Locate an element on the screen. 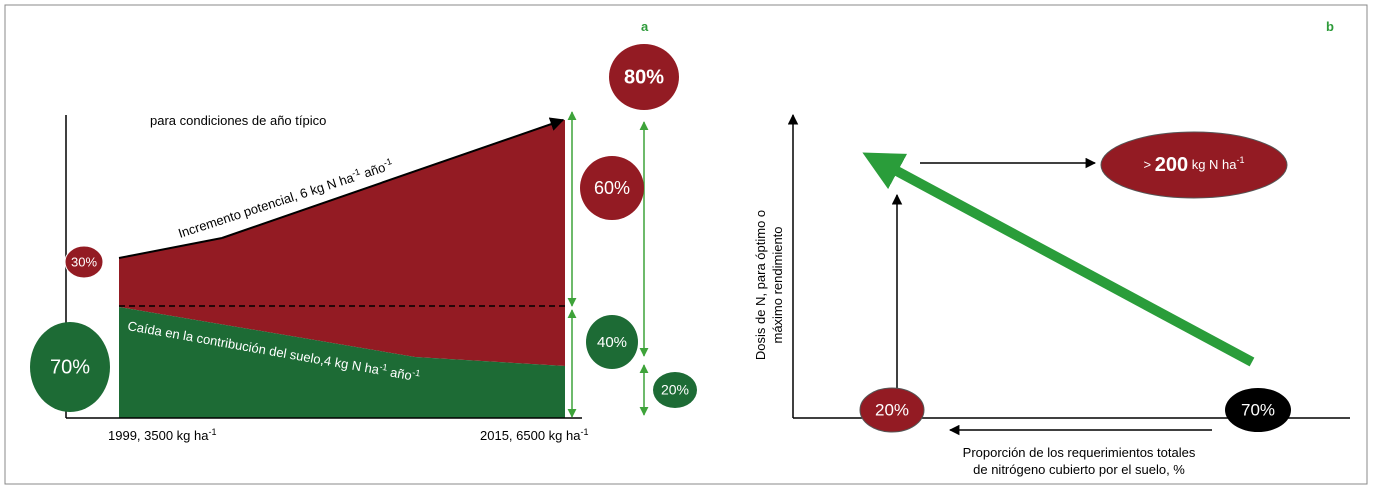 The width and height of the screenshot is (1373, 489). label-line: Dosis de N, para óptimo o is located at coordinates (760, 285).